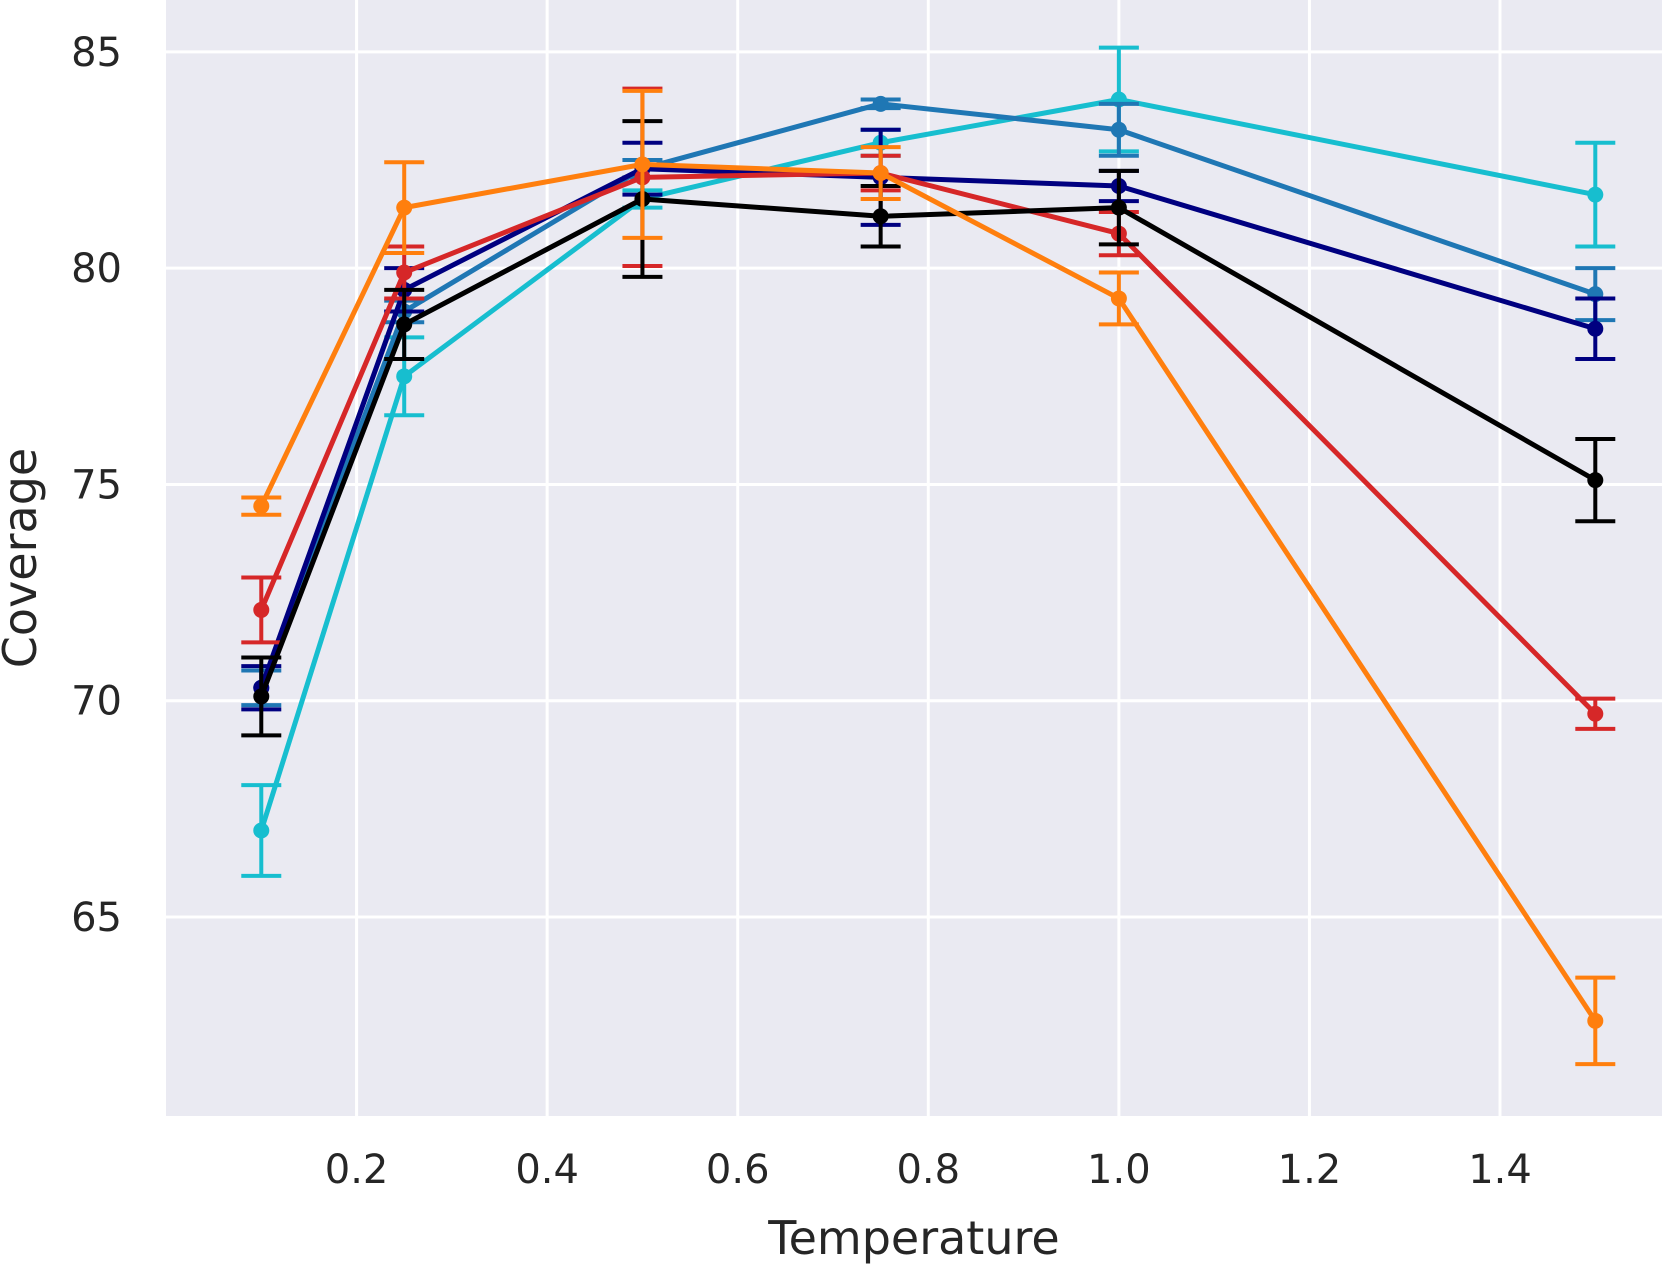 This screenshot has height=1266, width=1662. What do you see at coordinates (96, 269) in the screenshot?
I see `y-tick-label: 80` at bounding box center [96, 269].